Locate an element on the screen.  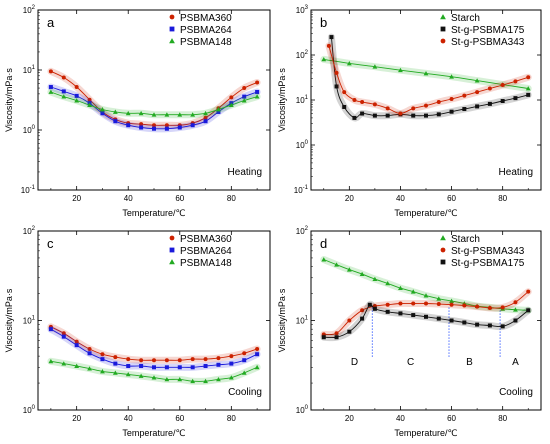
y-tick-label: 10⁻¹ is located at coordinates (301, 190).